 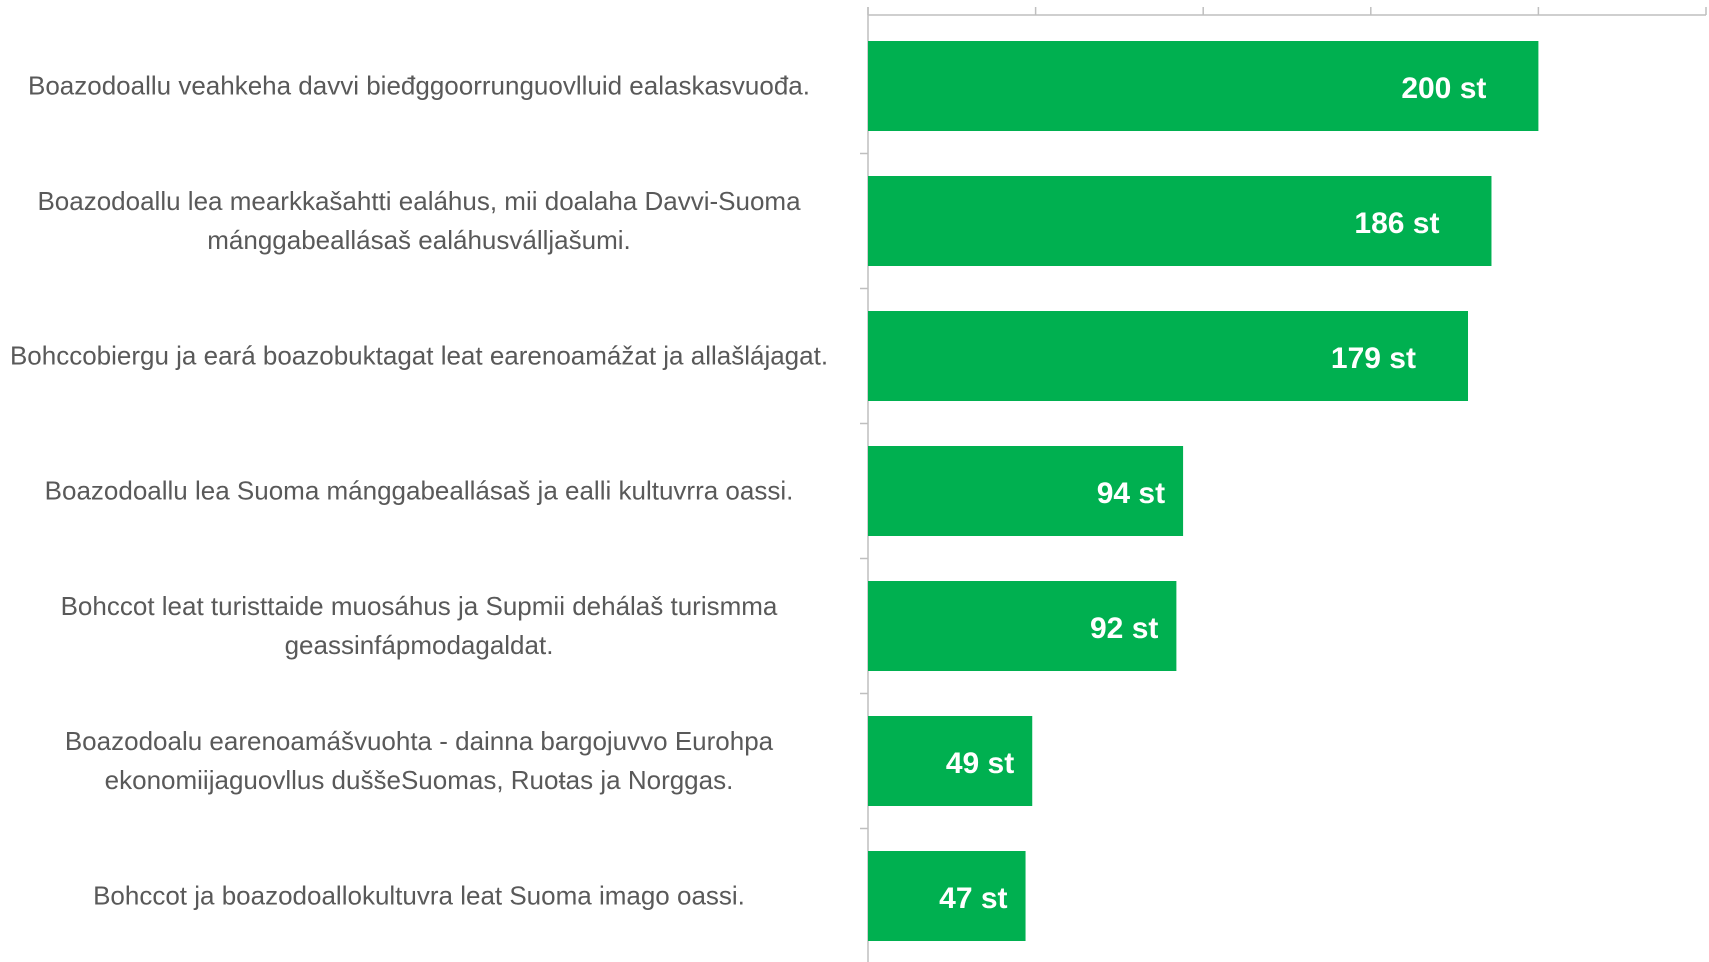 What do you see at coordinates (1124, 628) in the screenshot?
I see `value-label: 92 st` at bounding box center [1124, 628].